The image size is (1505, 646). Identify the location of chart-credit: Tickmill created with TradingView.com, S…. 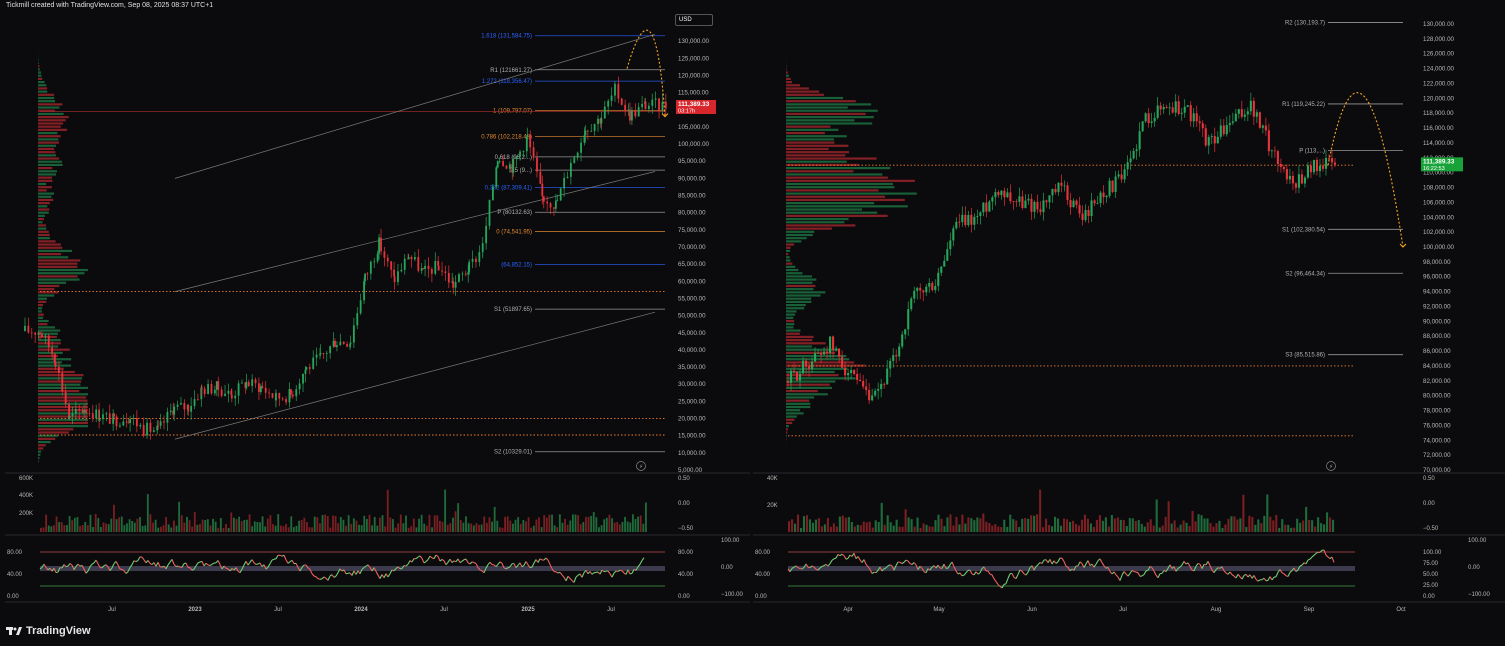
(110, 5).